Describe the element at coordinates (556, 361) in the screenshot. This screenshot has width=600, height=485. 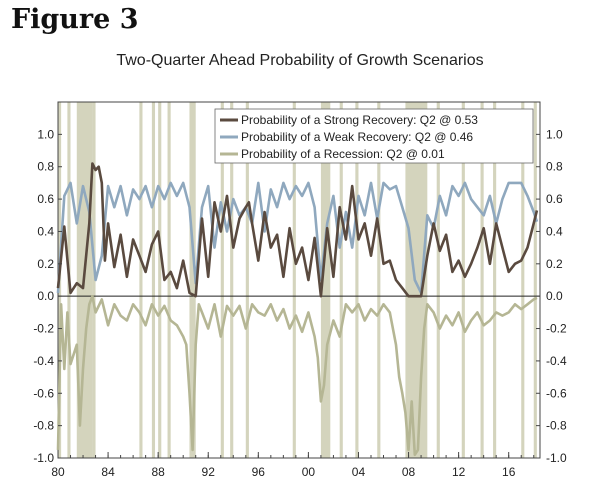
I see `y-tick-label-right: -0.4` at that location.